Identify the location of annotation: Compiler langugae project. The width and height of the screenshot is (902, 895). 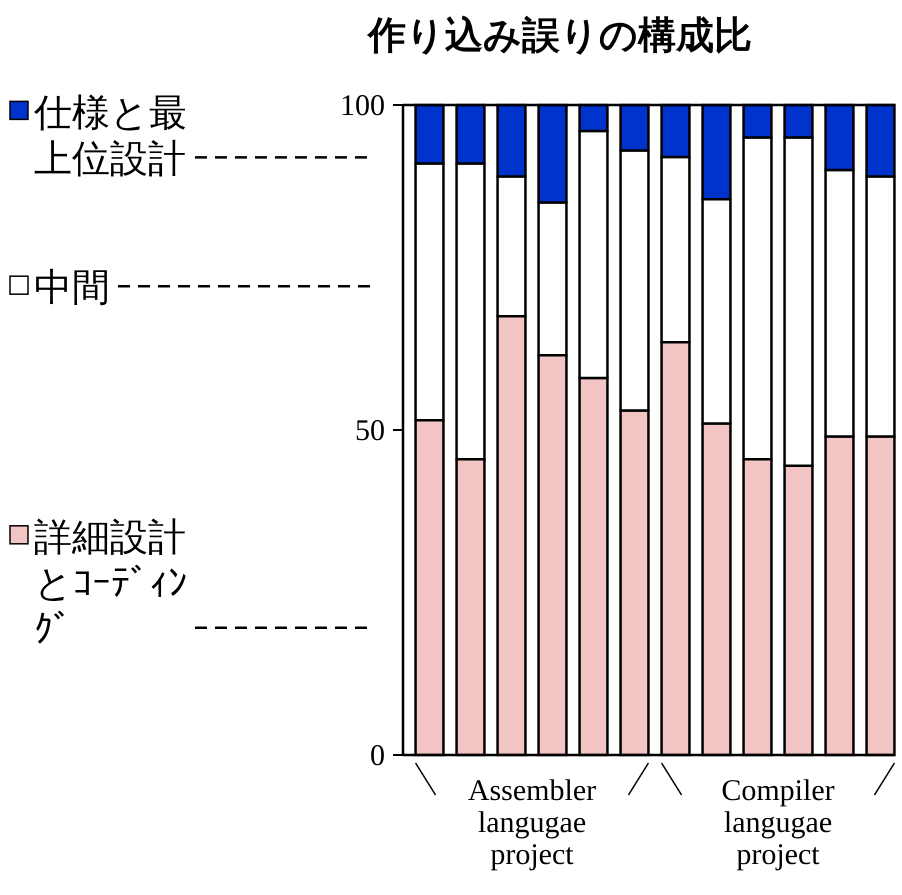
(778, 816).